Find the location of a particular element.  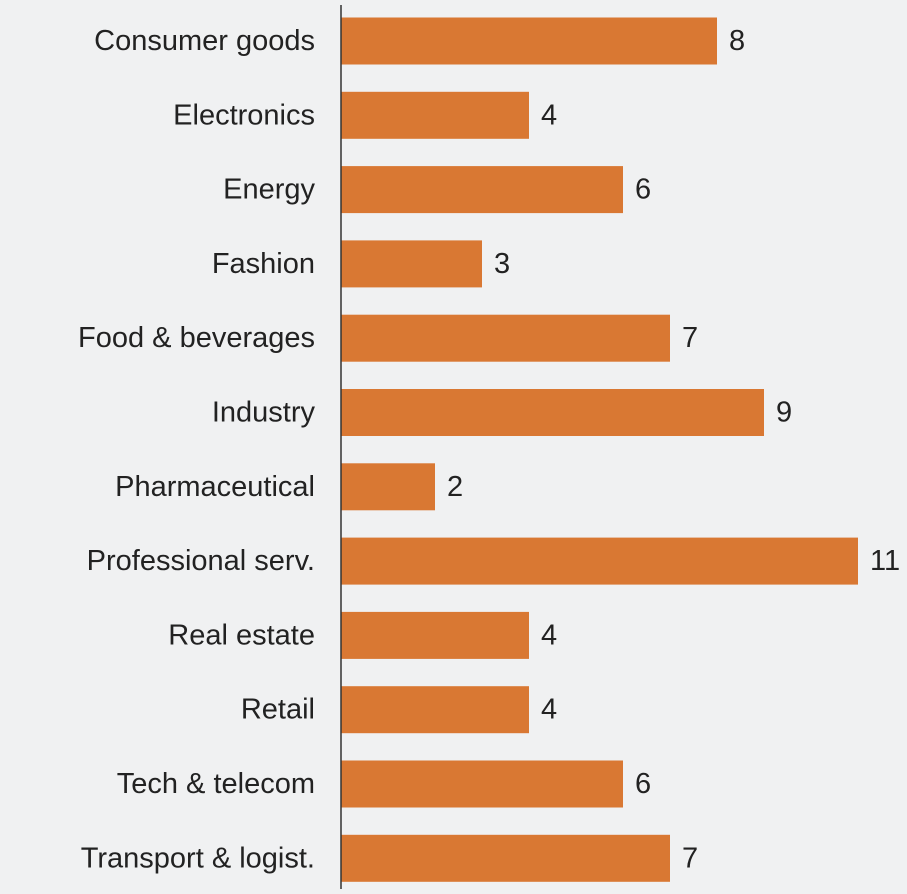

value-label-pharmaceutical: 2 is located at coordinates (455, 487).